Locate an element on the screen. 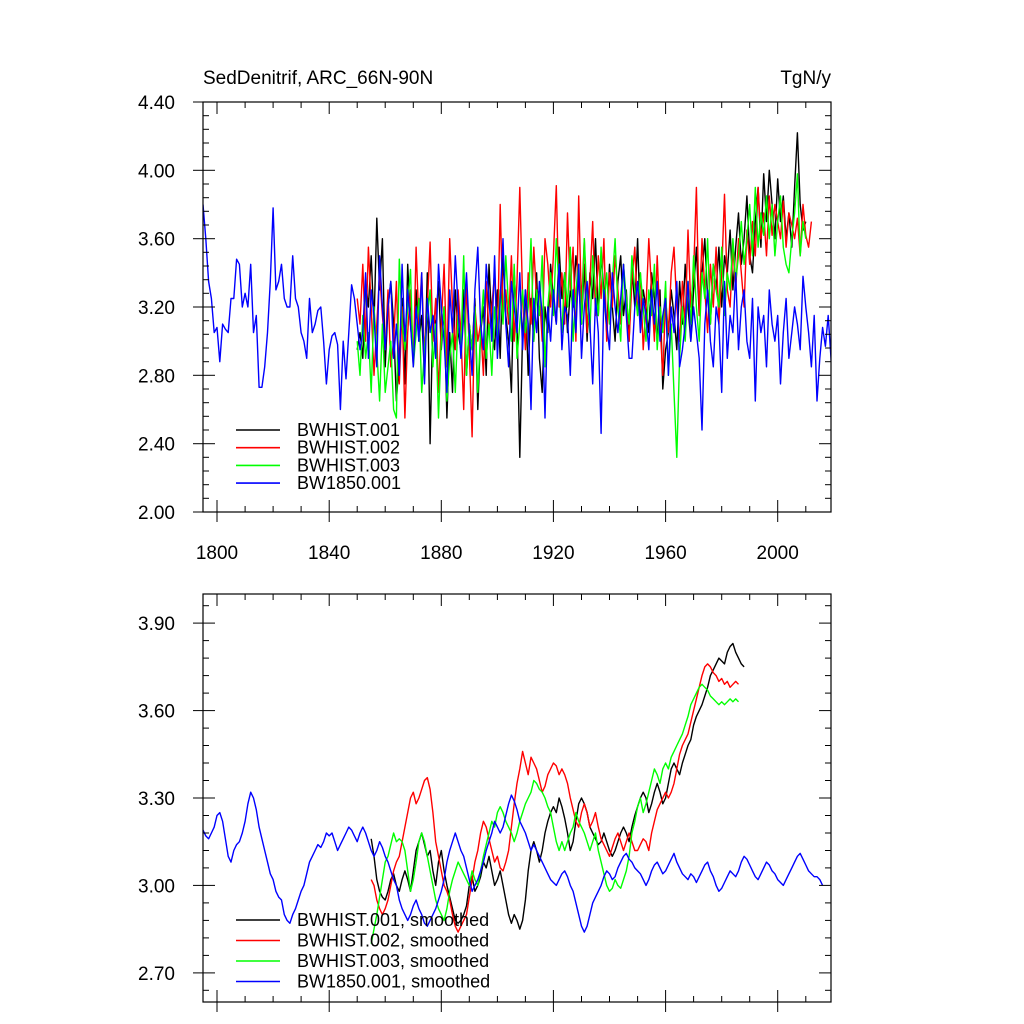 This screenshot has height=1024, width=1024. top-ytick-label: 4.40 is located at coordinates (156, 103).